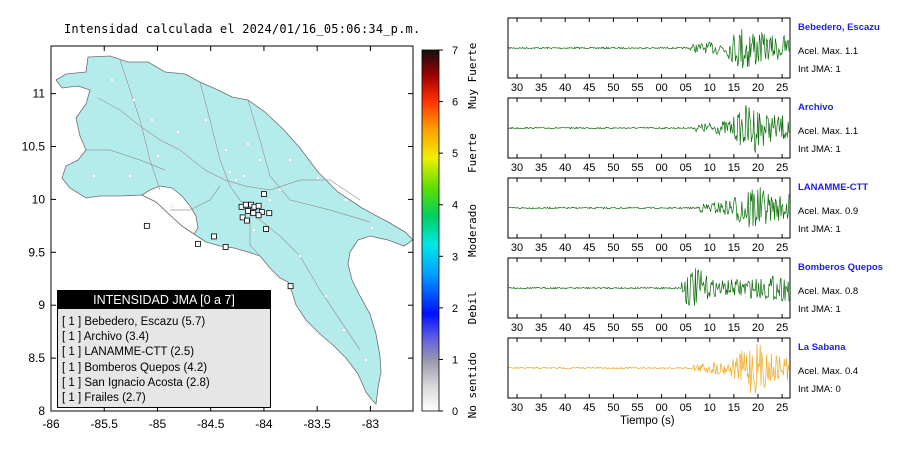 This screenshot has width=910, height=460. What do you see at coordinates (41, 411) in the screenshot?
I see `map-y-tick-label: 8` at bounding box center [41, 411].